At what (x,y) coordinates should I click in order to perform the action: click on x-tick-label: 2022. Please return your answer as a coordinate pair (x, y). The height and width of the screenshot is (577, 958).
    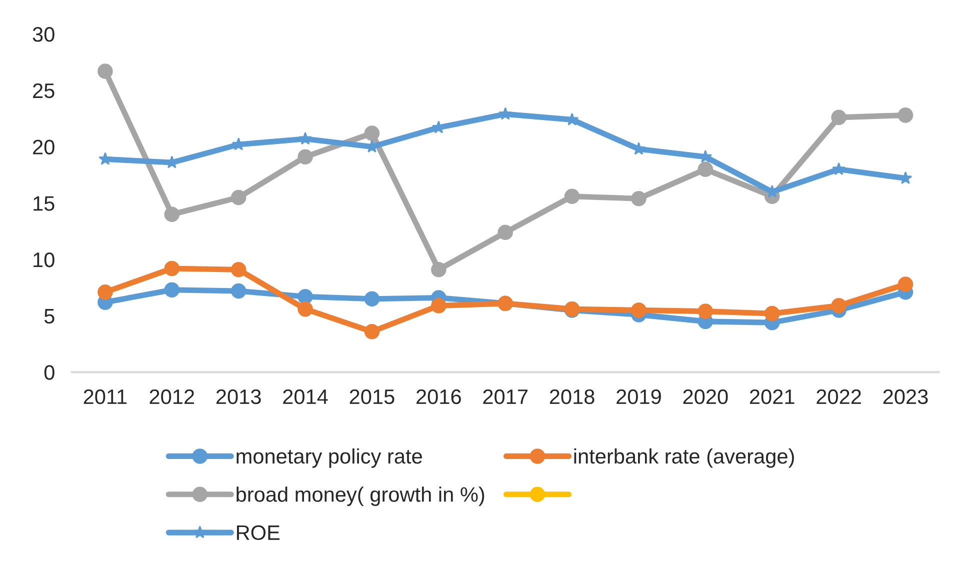
    Looking at the image, I should click on (838, 396).